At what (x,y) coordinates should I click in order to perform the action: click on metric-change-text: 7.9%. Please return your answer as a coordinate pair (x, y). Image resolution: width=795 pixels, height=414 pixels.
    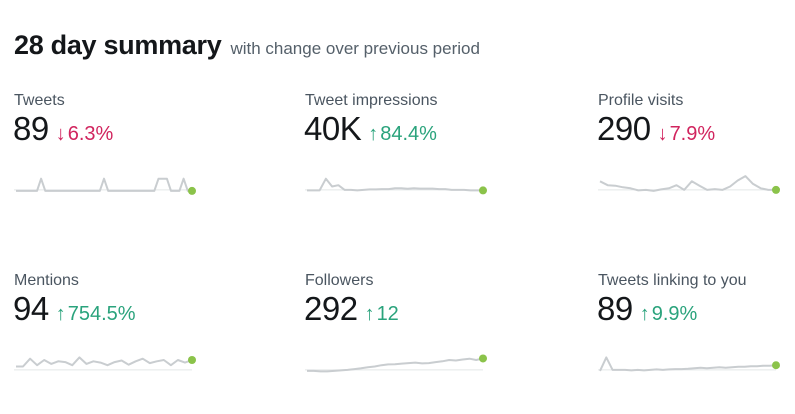
    Looking at the image, I should click on (692, 134).